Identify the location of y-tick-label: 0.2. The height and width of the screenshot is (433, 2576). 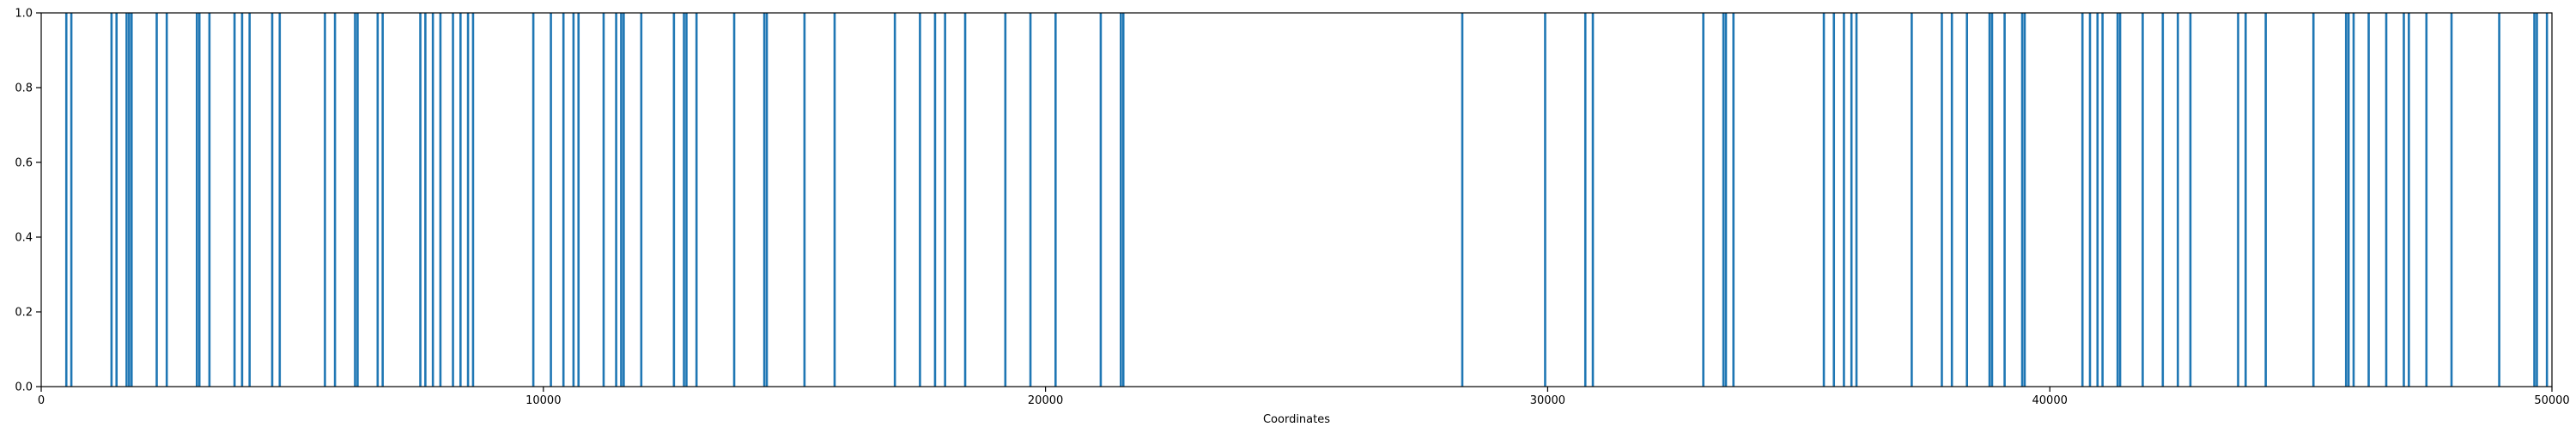
(24, 313).